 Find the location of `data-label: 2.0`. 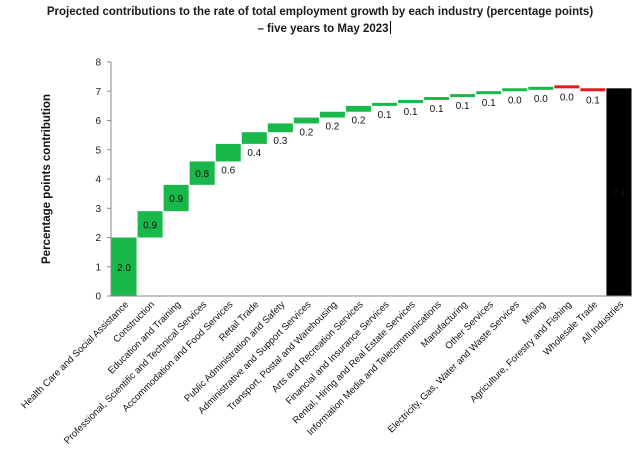

data-label: 2.0 is located at coordinates (124, 268).